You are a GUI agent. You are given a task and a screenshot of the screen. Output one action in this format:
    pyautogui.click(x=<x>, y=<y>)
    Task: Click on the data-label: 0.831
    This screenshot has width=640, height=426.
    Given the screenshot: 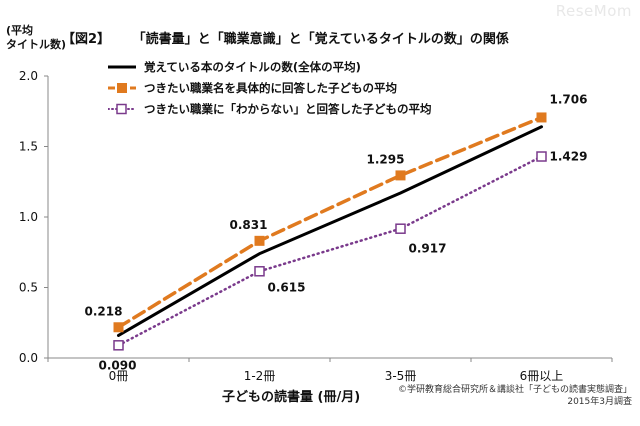 What is the action you would take?
    pyautogui.click(x=249, y=225)
    